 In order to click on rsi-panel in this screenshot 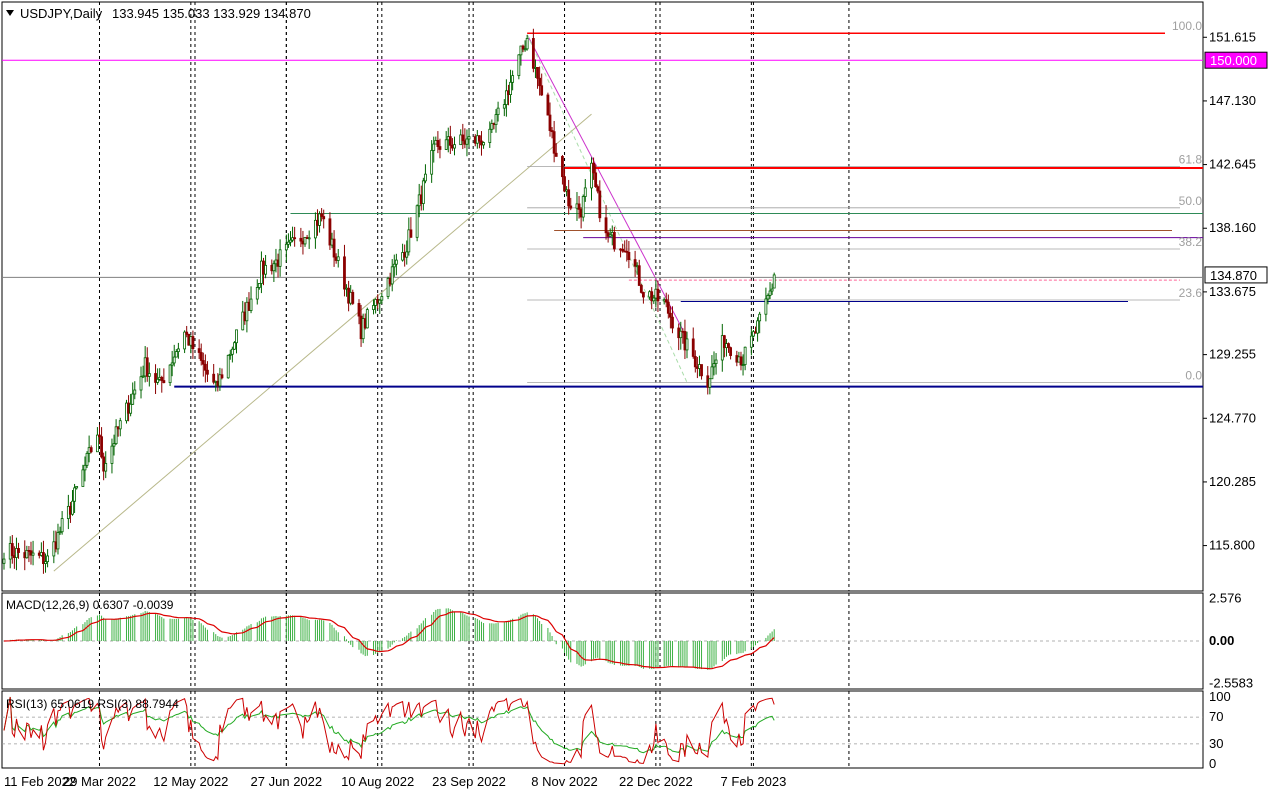, I will do `click(602, 730)`.